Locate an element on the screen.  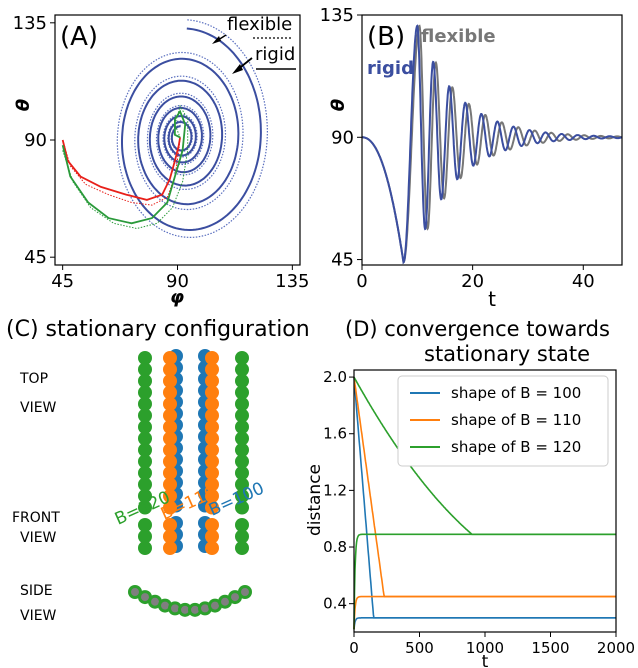
rigid-spiral is located at coordinates (191, 129).